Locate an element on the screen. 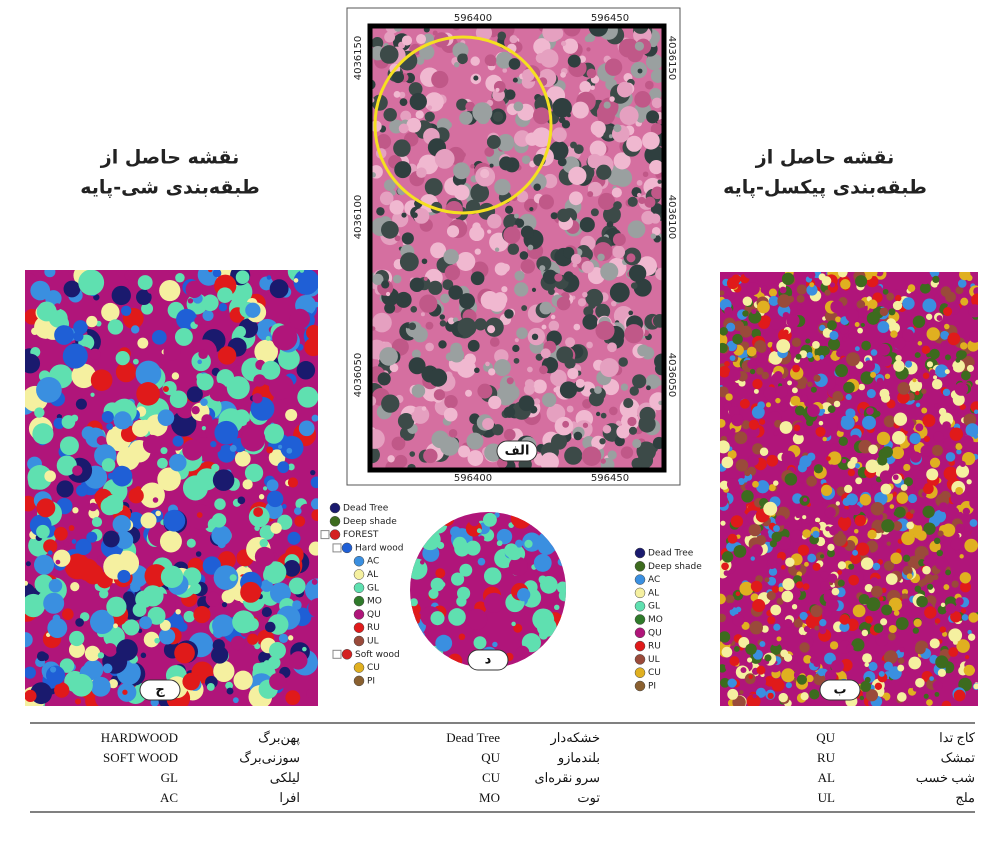 The image size is (997, 858). legend-label: QU is located at coordinates (374, 615).